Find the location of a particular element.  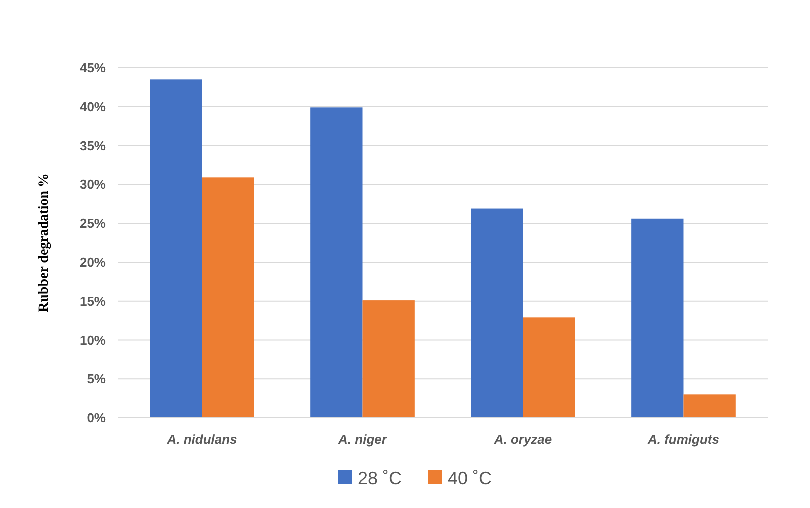

x-tick-label: A. fumiguts is located at coordinates (683, 439).